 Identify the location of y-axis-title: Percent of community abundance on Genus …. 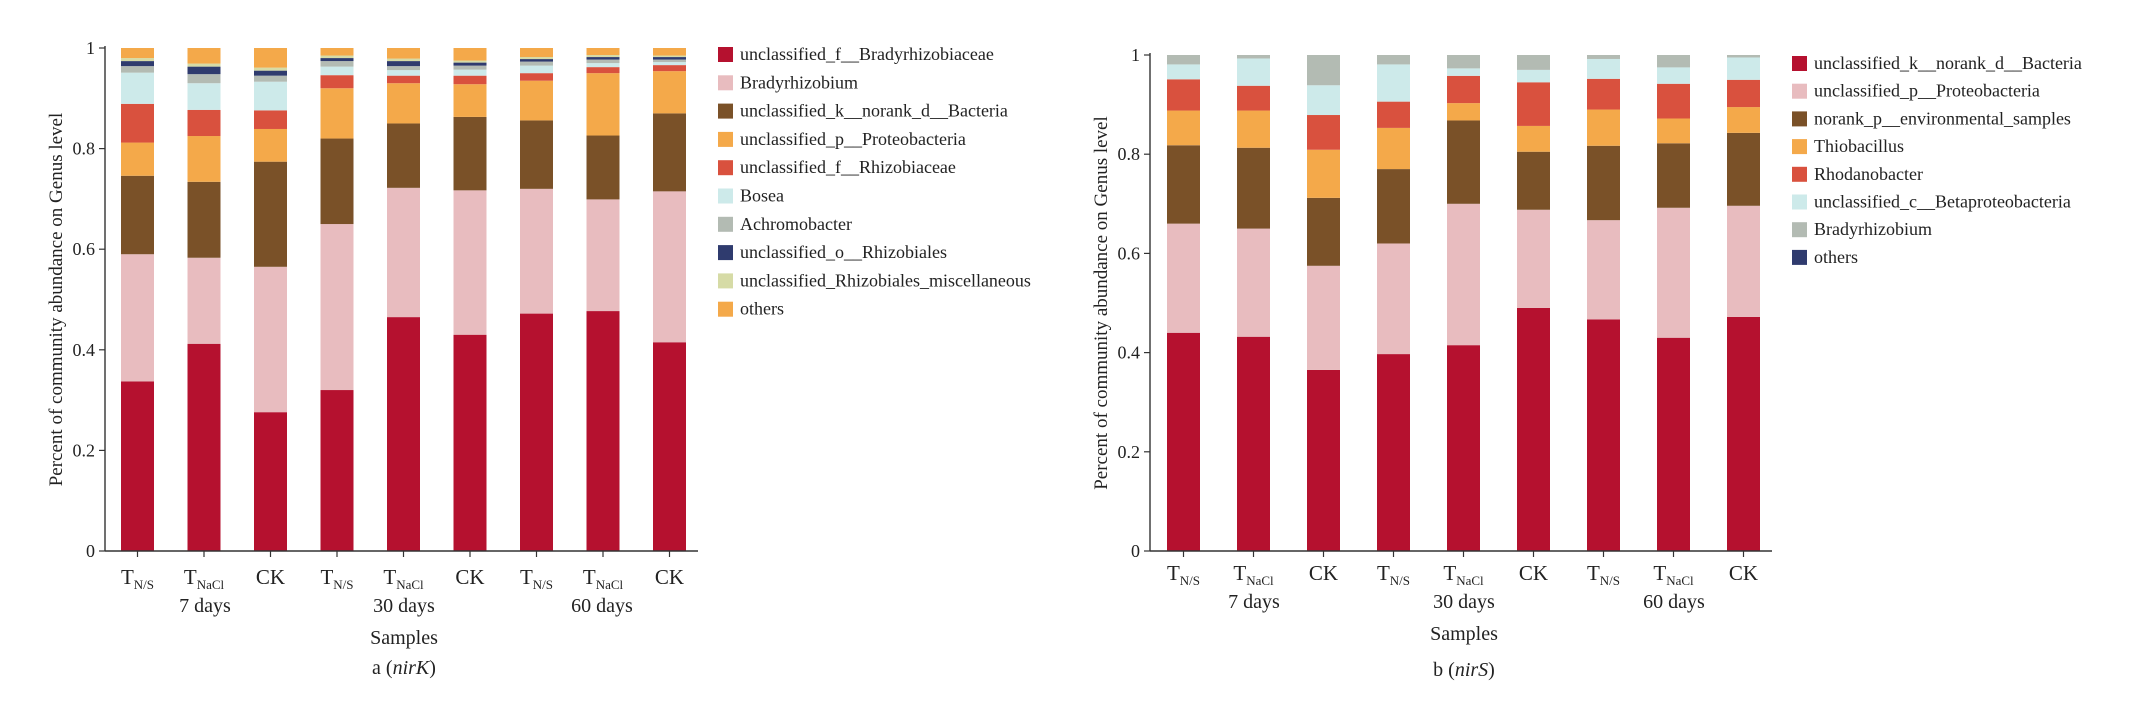
(1101, 303).